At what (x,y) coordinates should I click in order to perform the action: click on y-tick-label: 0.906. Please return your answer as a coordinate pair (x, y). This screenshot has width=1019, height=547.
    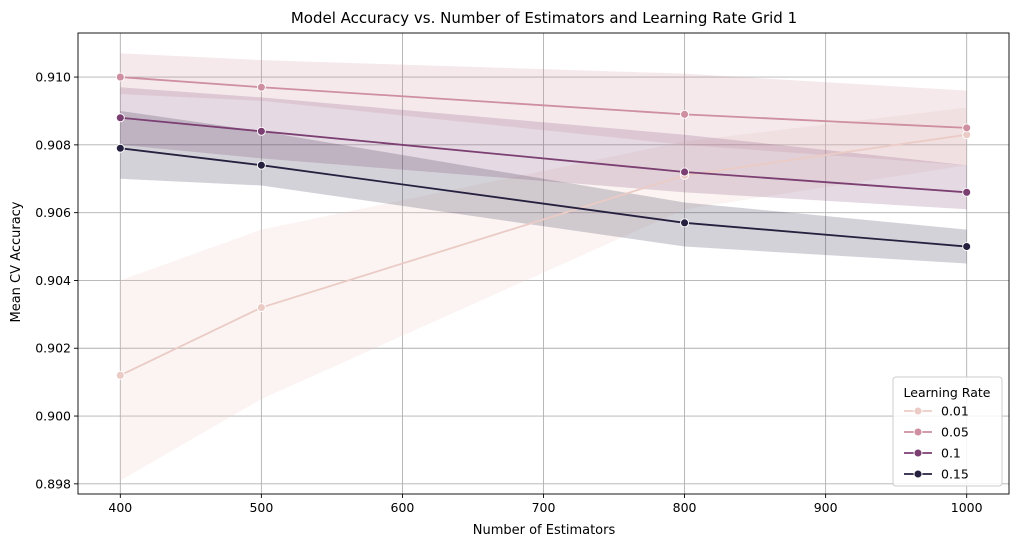
    Looking at the image, I should click on (53, 212).